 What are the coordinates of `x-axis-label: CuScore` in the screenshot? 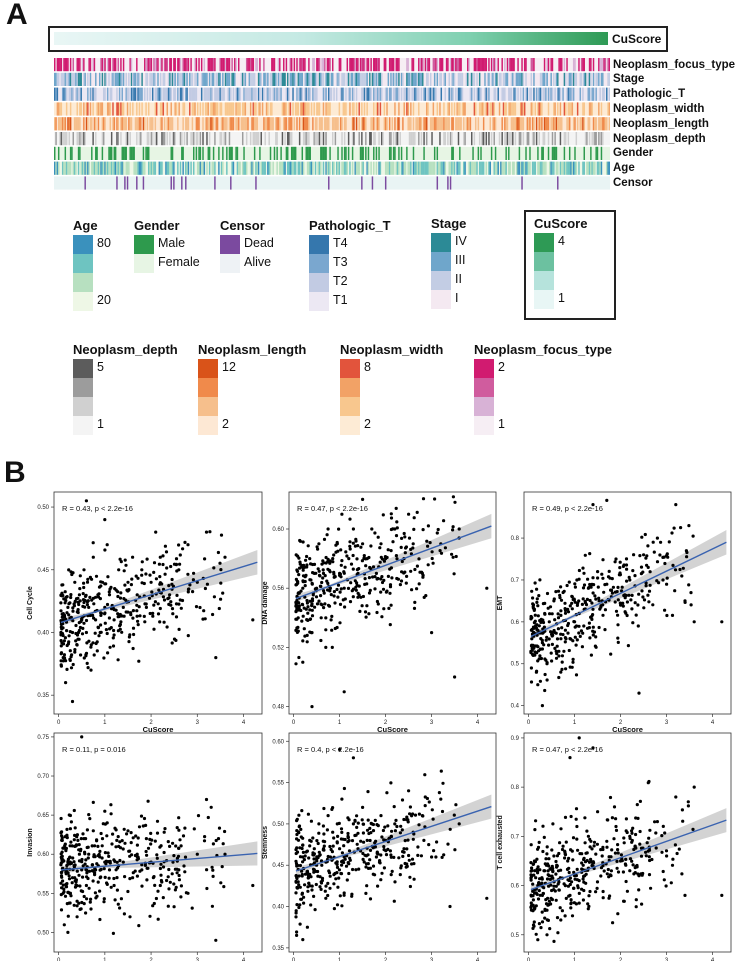 It's located at (392, 729).